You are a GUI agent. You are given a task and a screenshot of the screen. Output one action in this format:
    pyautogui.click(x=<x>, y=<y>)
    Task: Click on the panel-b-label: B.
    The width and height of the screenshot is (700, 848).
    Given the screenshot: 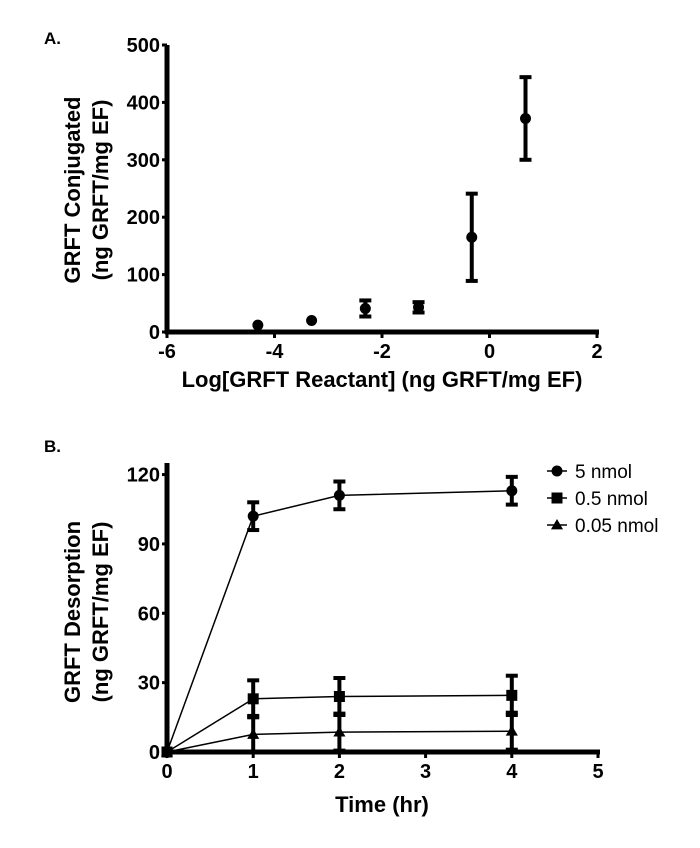 What is the action you would take?
    pyautogui.click(x=52, y=446)
    